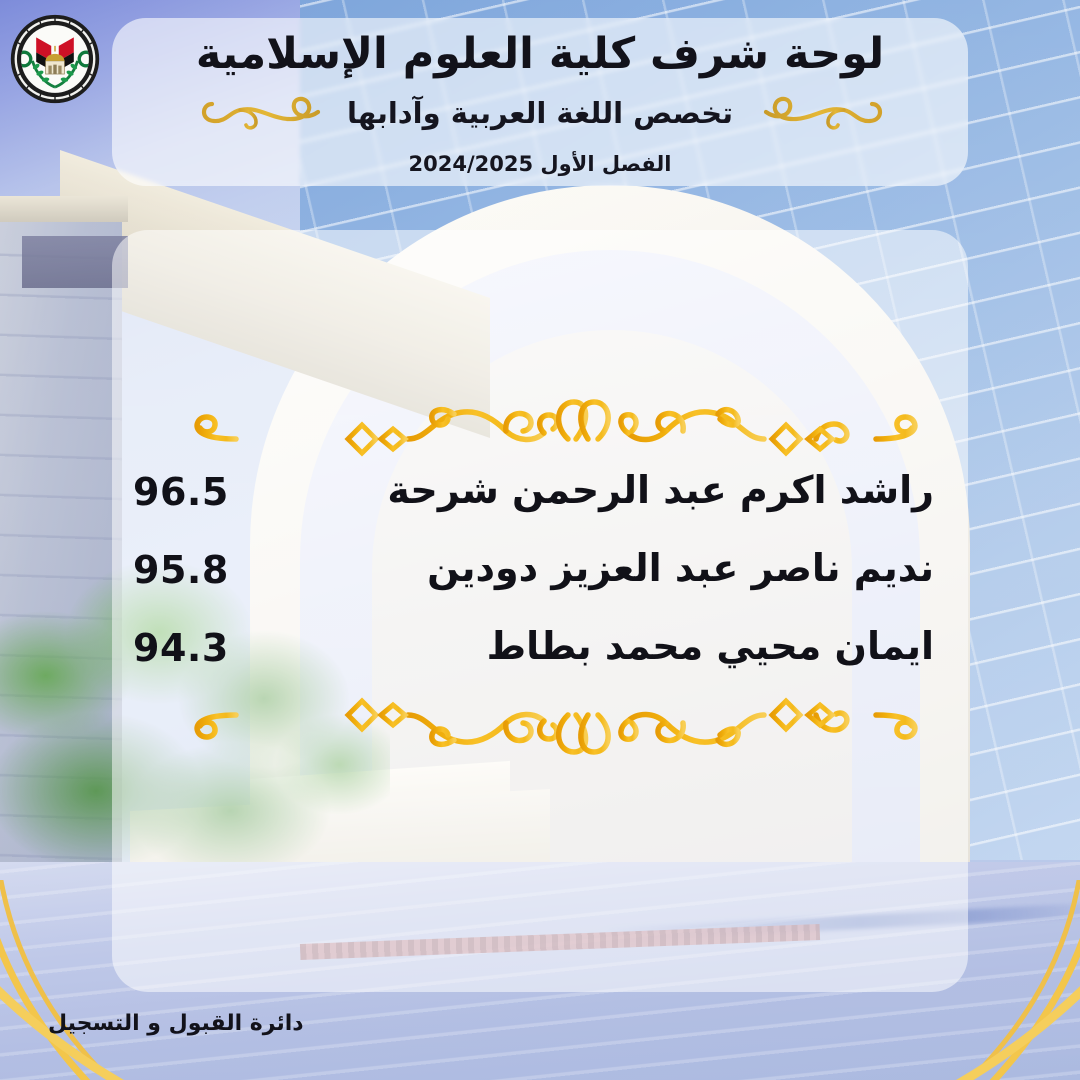 This screenshot has height=1080, width=1080. I want to click on student-score: 96.5, so click(181, 492).